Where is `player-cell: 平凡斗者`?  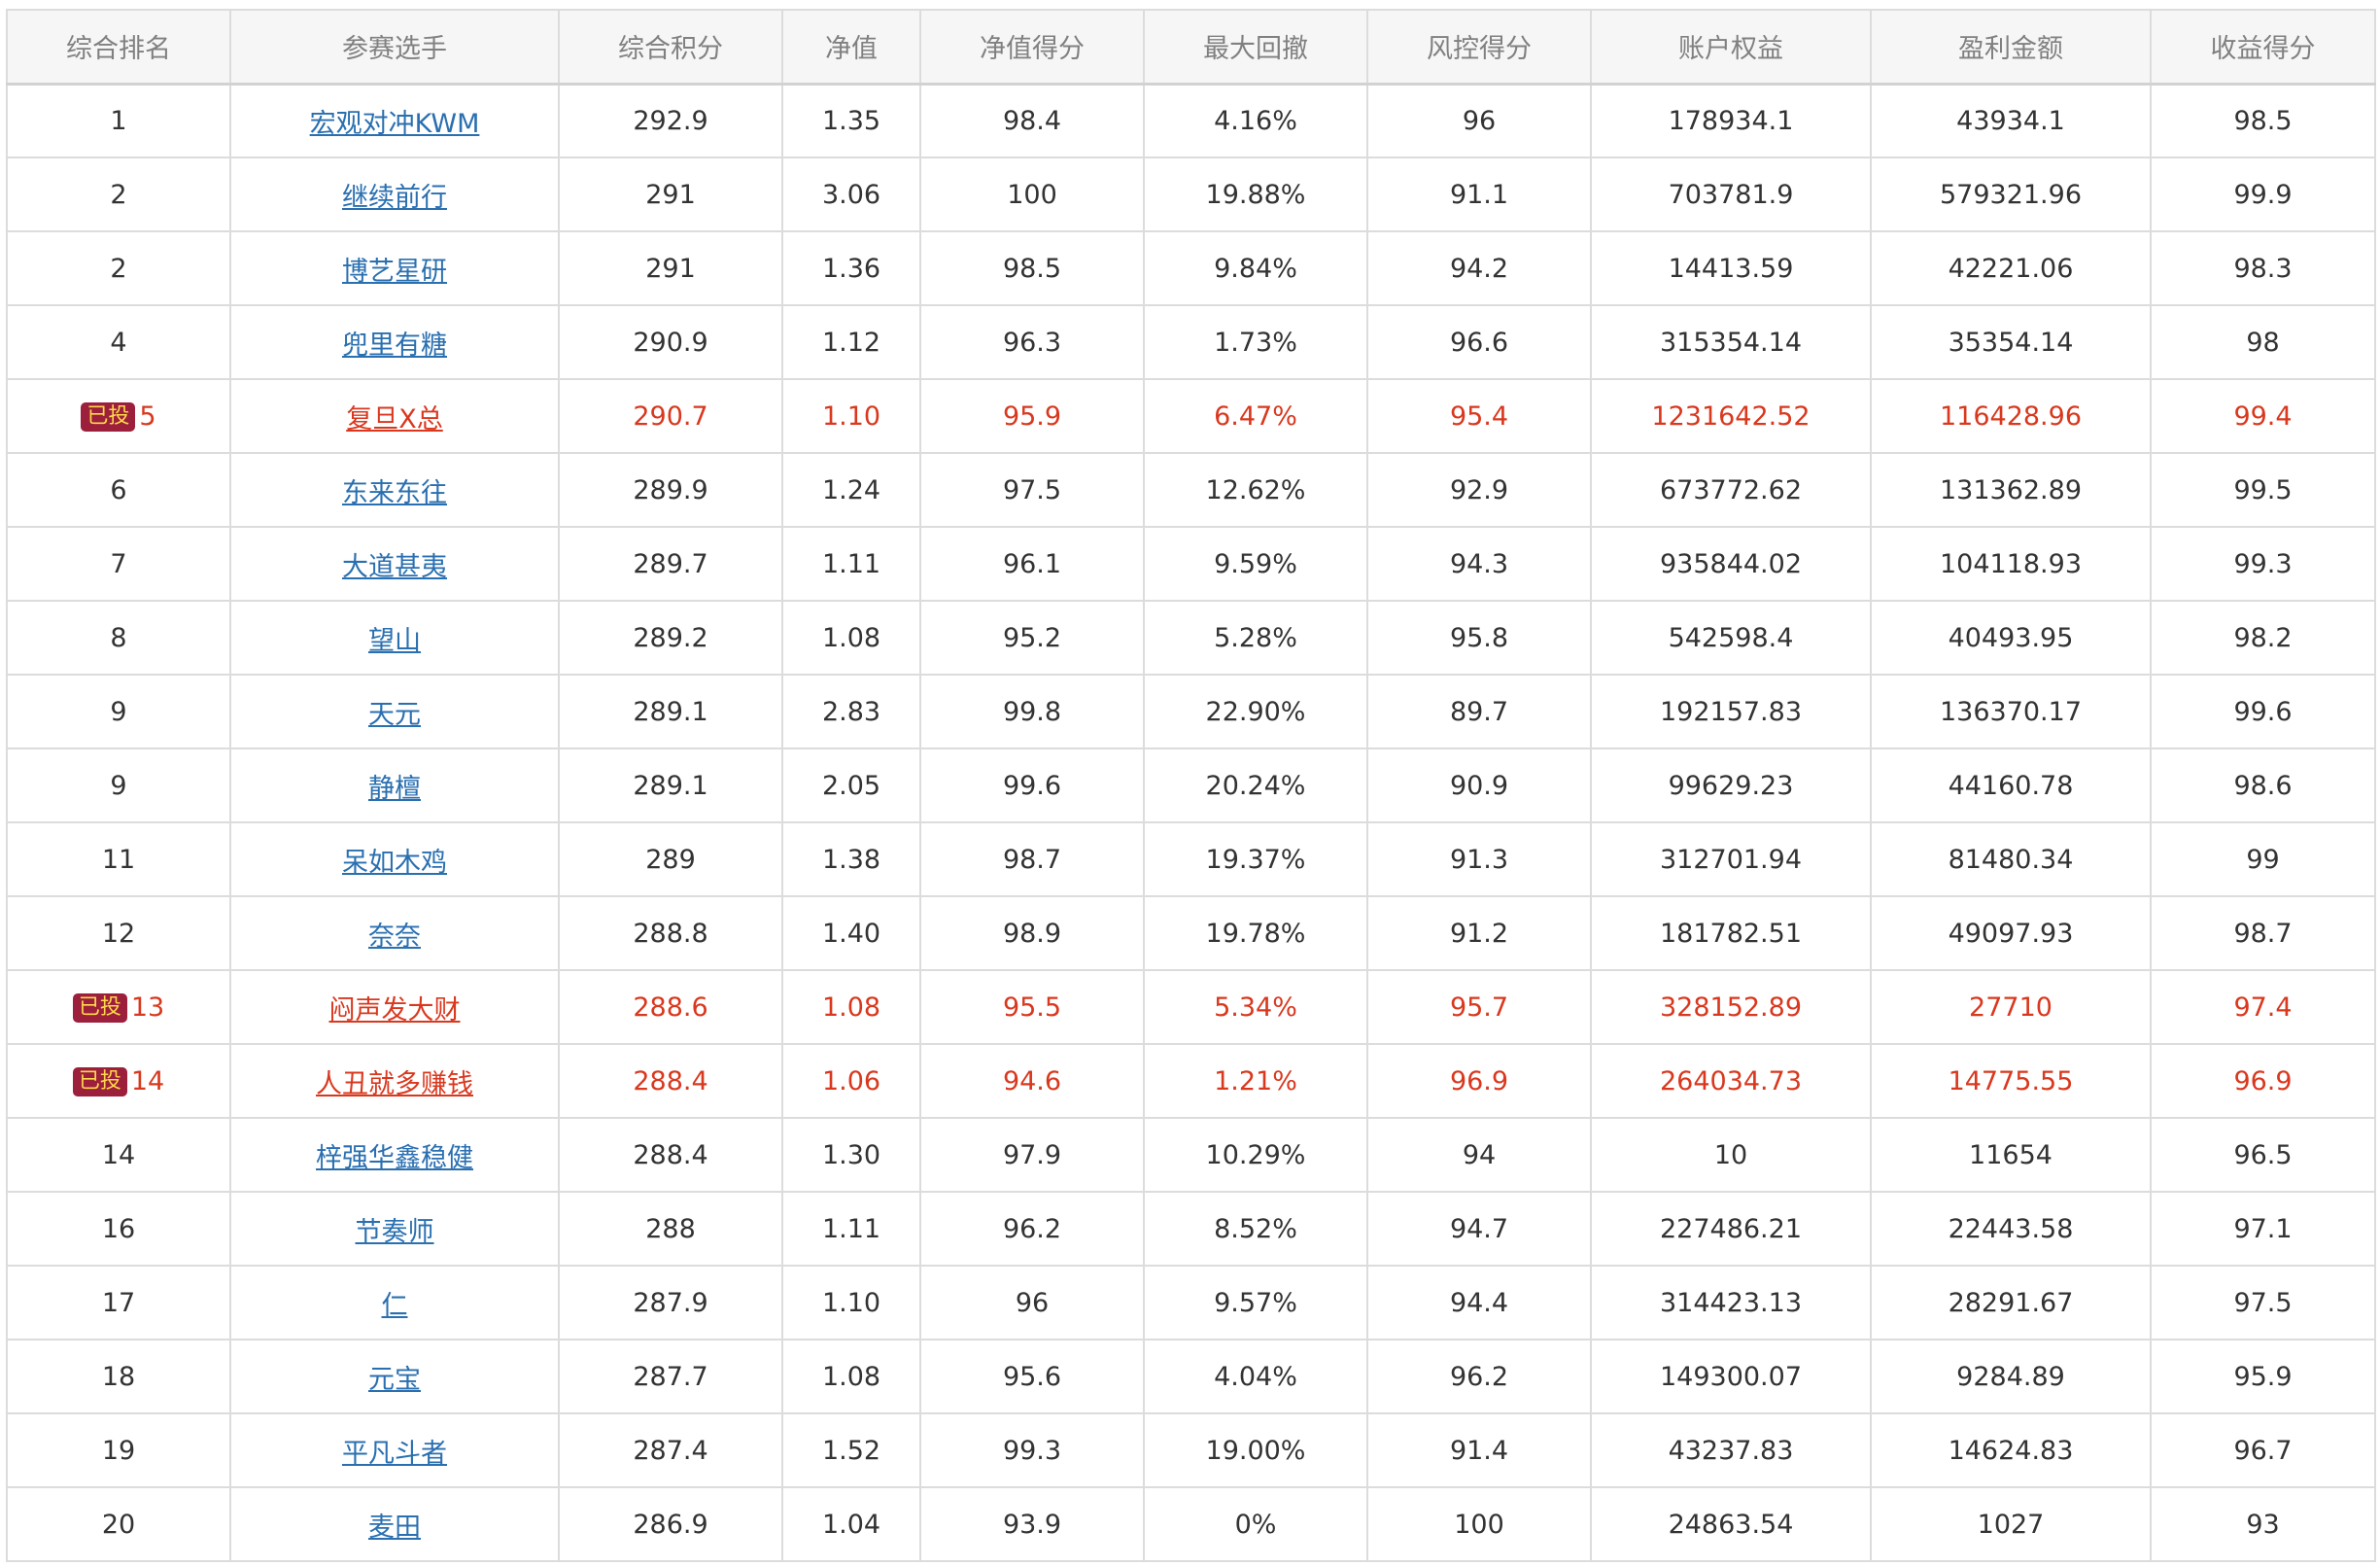
player-cell: 平凡斗者 is located at coordinates (394, 1450).